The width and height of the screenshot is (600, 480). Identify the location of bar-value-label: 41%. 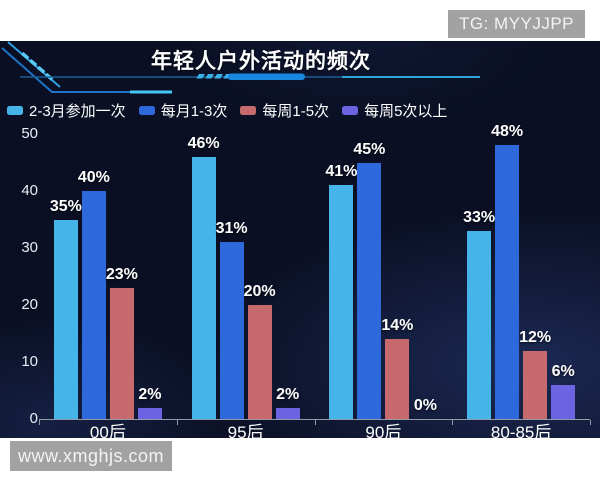
(341, 172).